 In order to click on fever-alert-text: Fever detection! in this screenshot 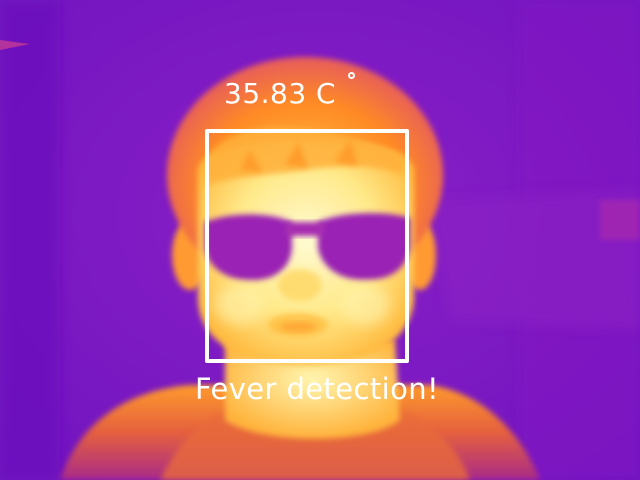, I will do `click(317, 389)`.